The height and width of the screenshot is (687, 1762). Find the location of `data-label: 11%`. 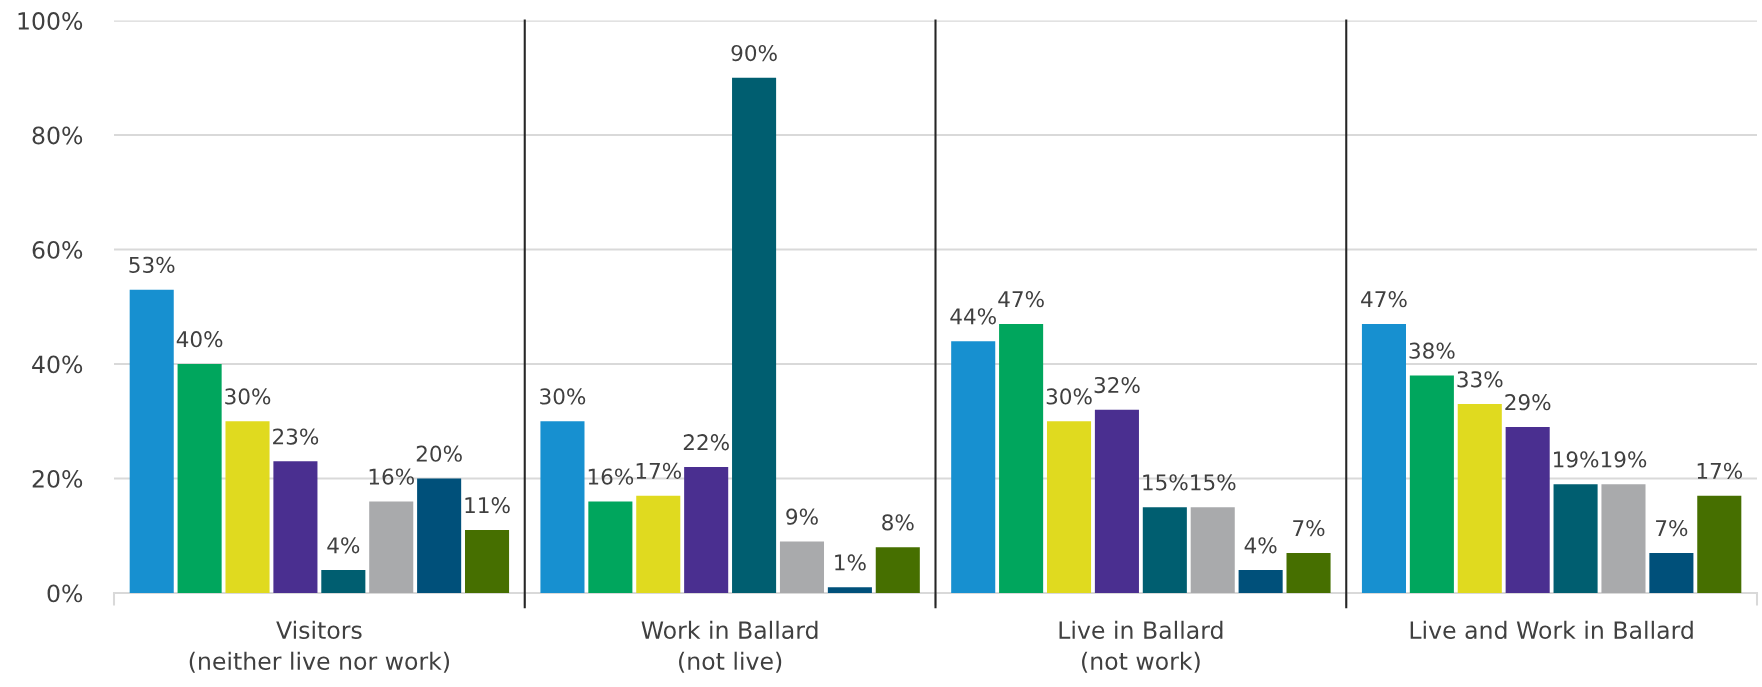

data-label: 11% is located at coordinates (487, 505).